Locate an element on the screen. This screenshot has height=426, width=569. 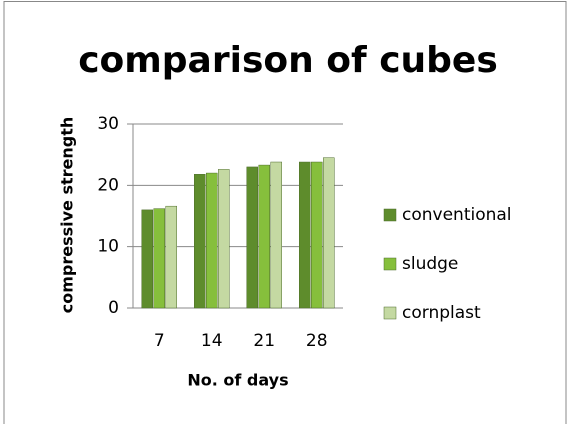
legend-label: conventional is located at coordinates (457, 215).